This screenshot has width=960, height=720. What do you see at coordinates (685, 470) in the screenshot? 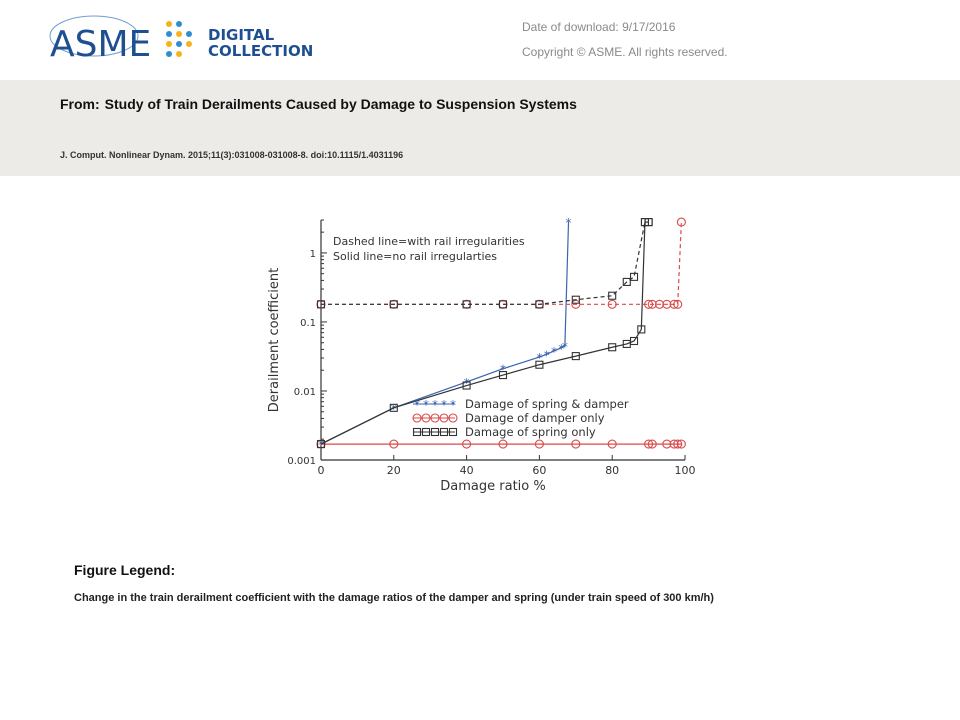
I see `x-tick-label: 100` at bounding box center [685, 470].